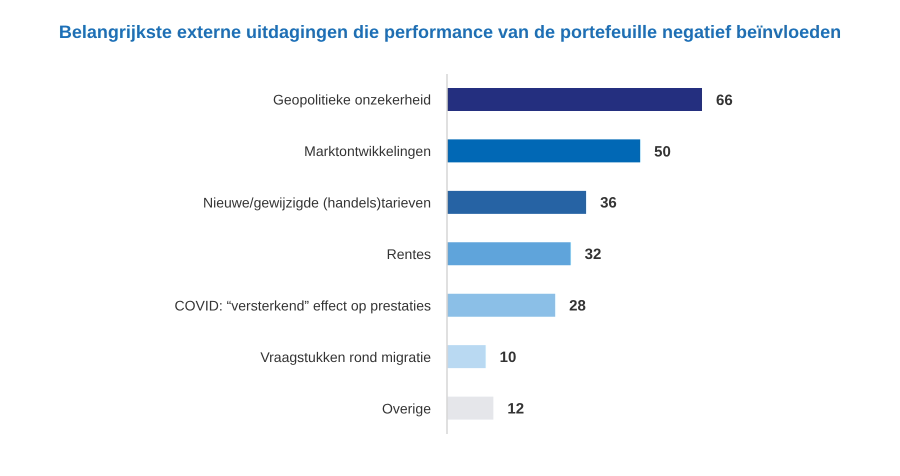 Image resolution: width=900 pixels, height=476 pixels. I want to click on chart-title: Belangrijkste externe uitdagingen die performance van de portefeuille negatief beïnvloeden, so click(450, 32).